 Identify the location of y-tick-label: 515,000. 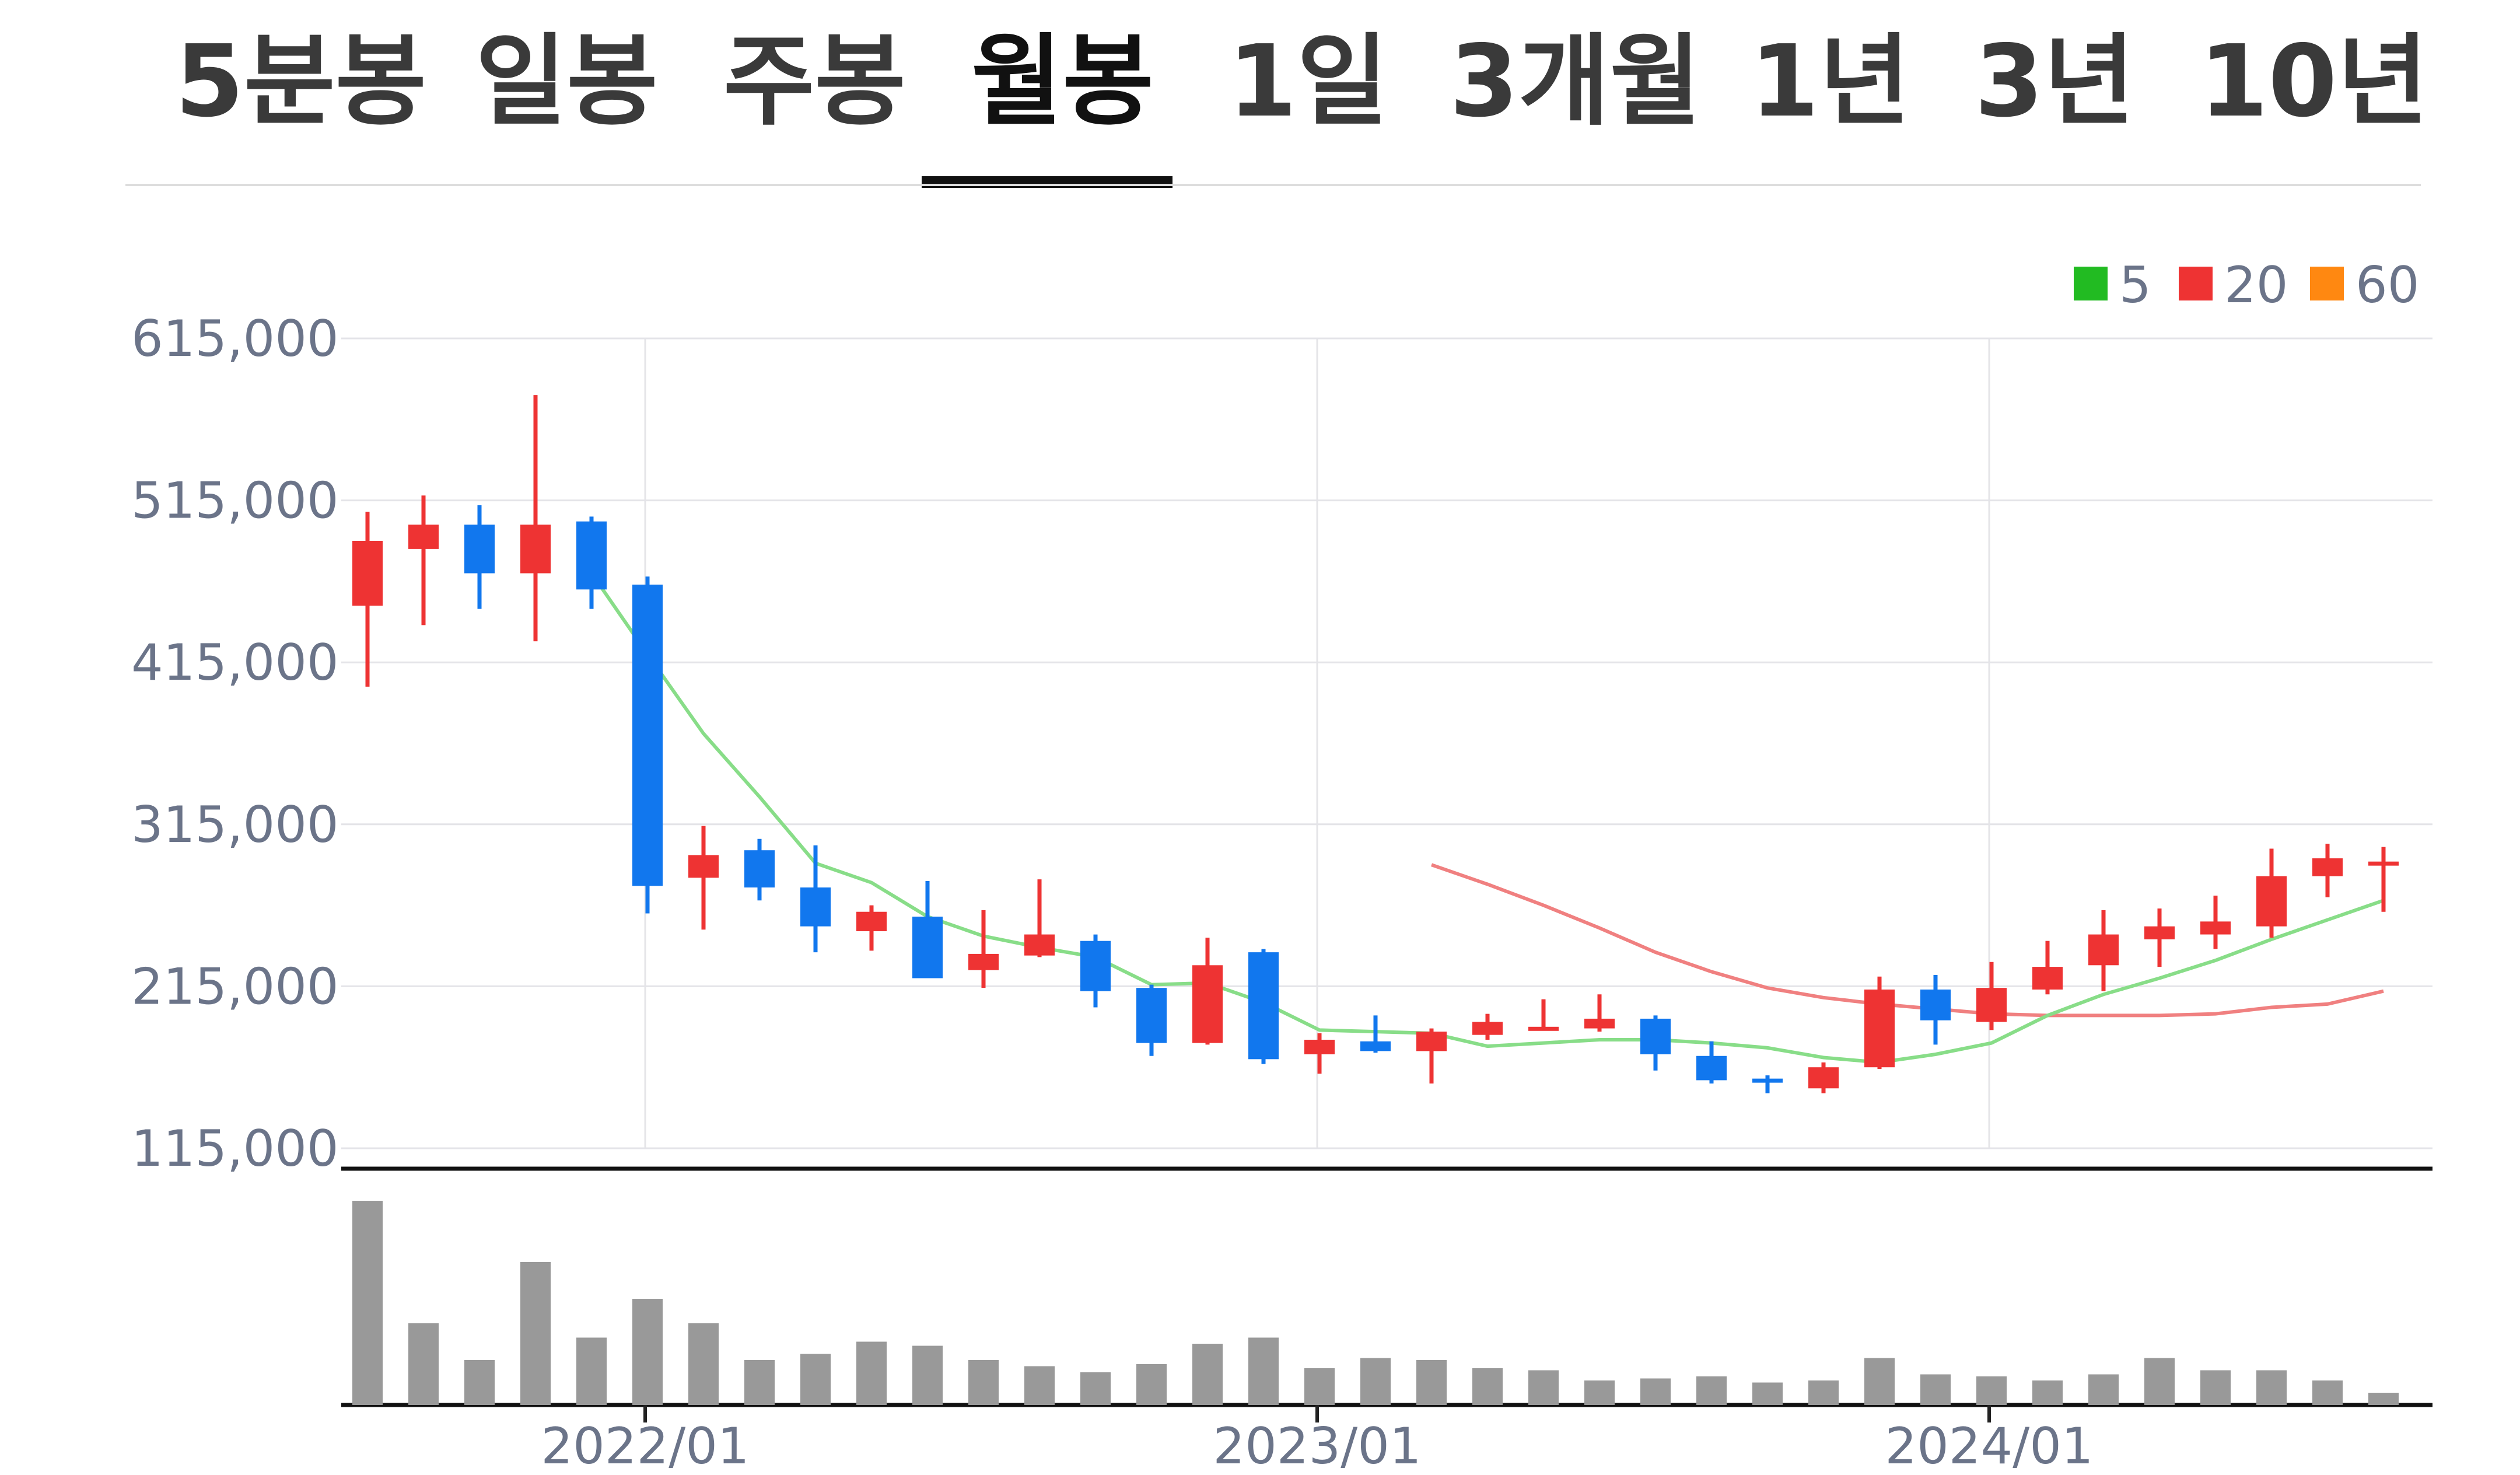
(235, 501).